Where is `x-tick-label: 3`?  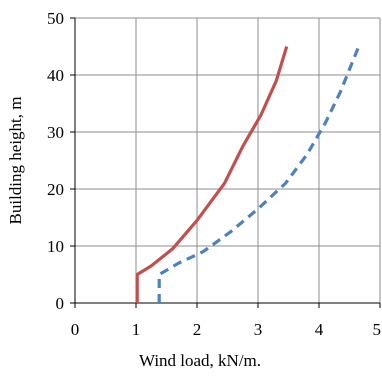
x-tick-label: 3 is located at coordinates (258, 329).